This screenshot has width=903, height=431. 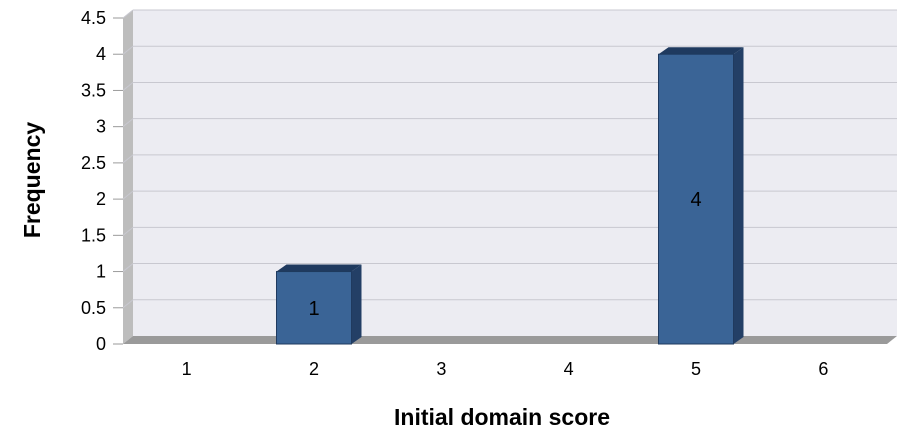 I want to click on side-wall, so click(x=128, y=177).